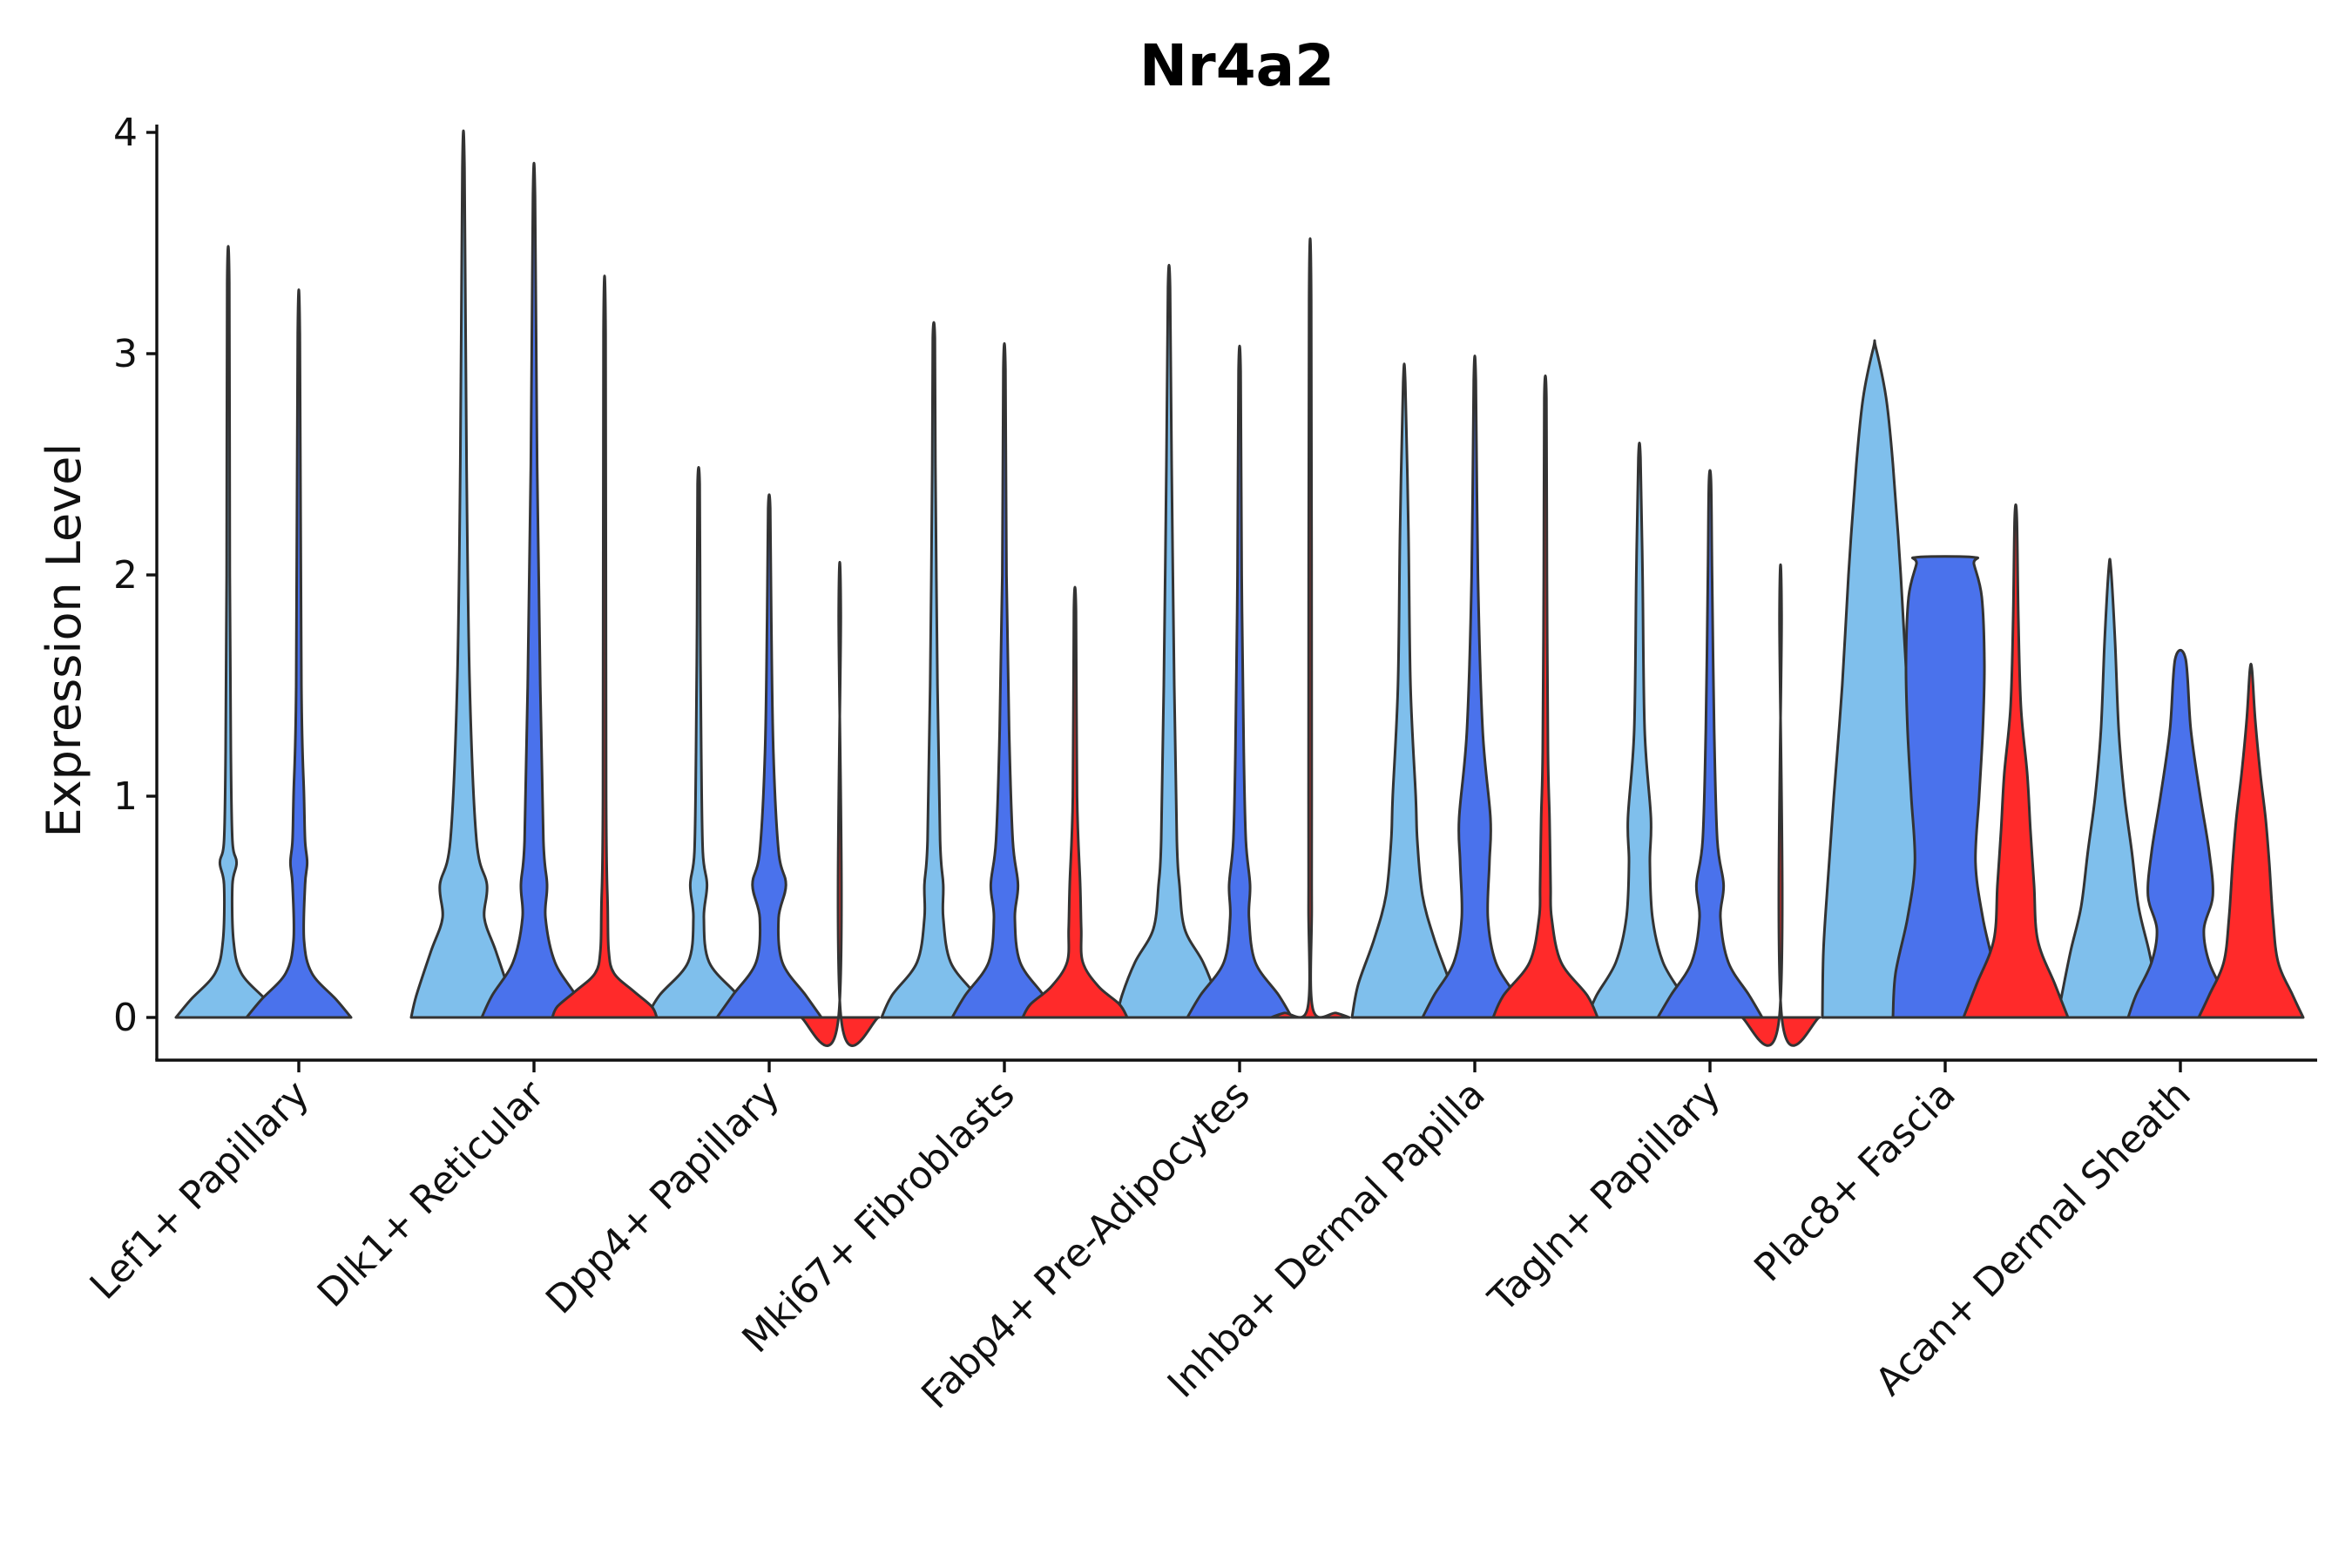 The width and height of the screenshot is (2352, 1568). What do you see at coordinates (1605, 1196) in the screenshot?
I see `x-tick-label-tagln-papillary: Tagln+ Papillary` at bounding box center [1605, 1196].